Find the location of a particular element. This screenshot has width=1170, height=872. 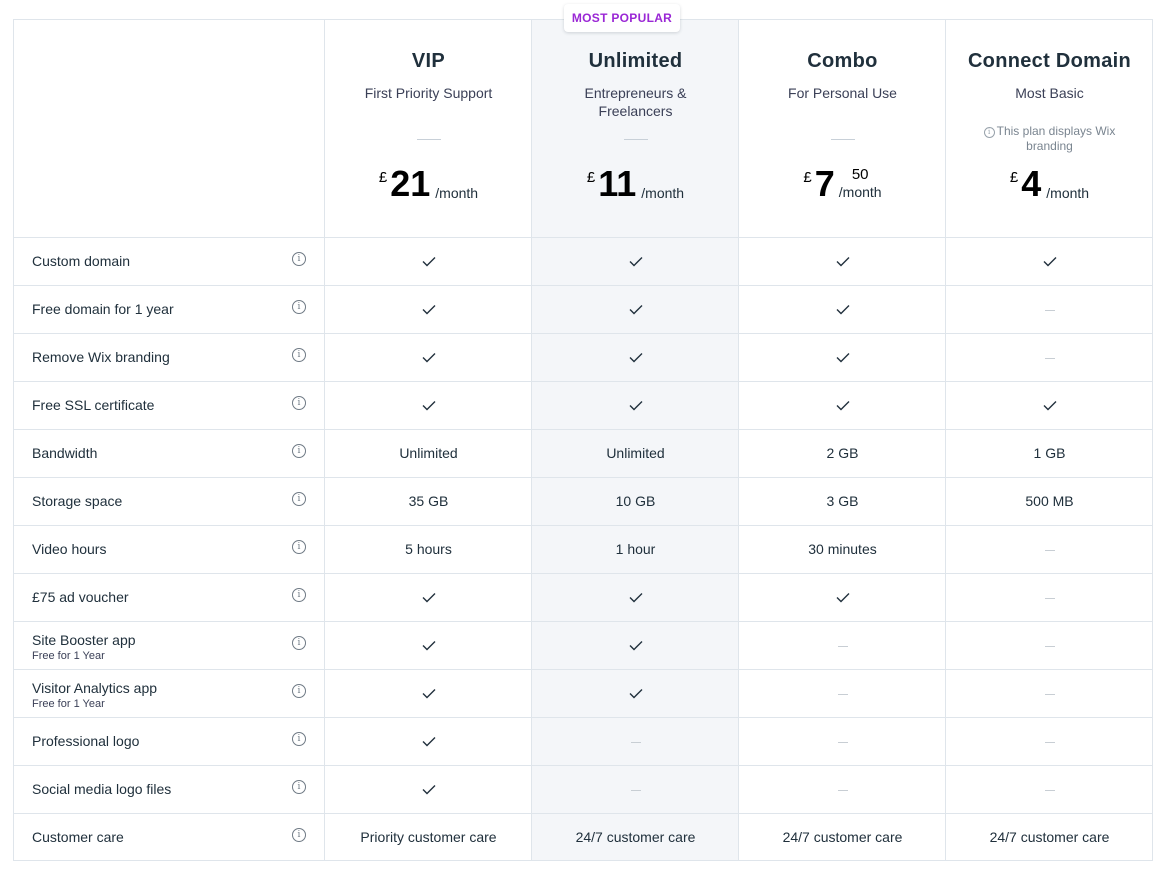

plan-price: £11/month is located at coordinates (635, 184).